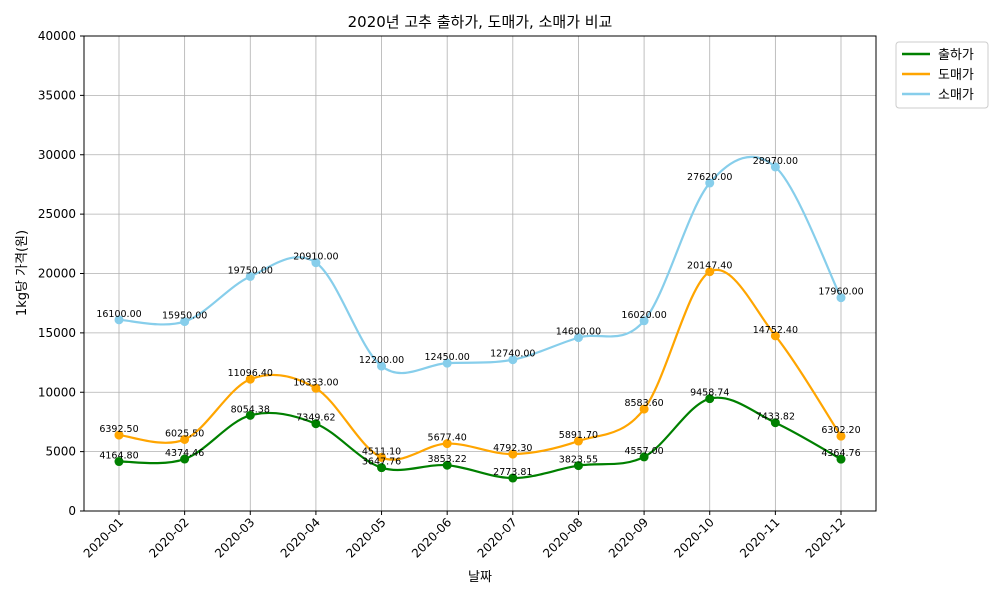 Image resolution: width=1000 pixels, height=604 pixels. I want to click on data-label: 19750.00, so click(250, 270).